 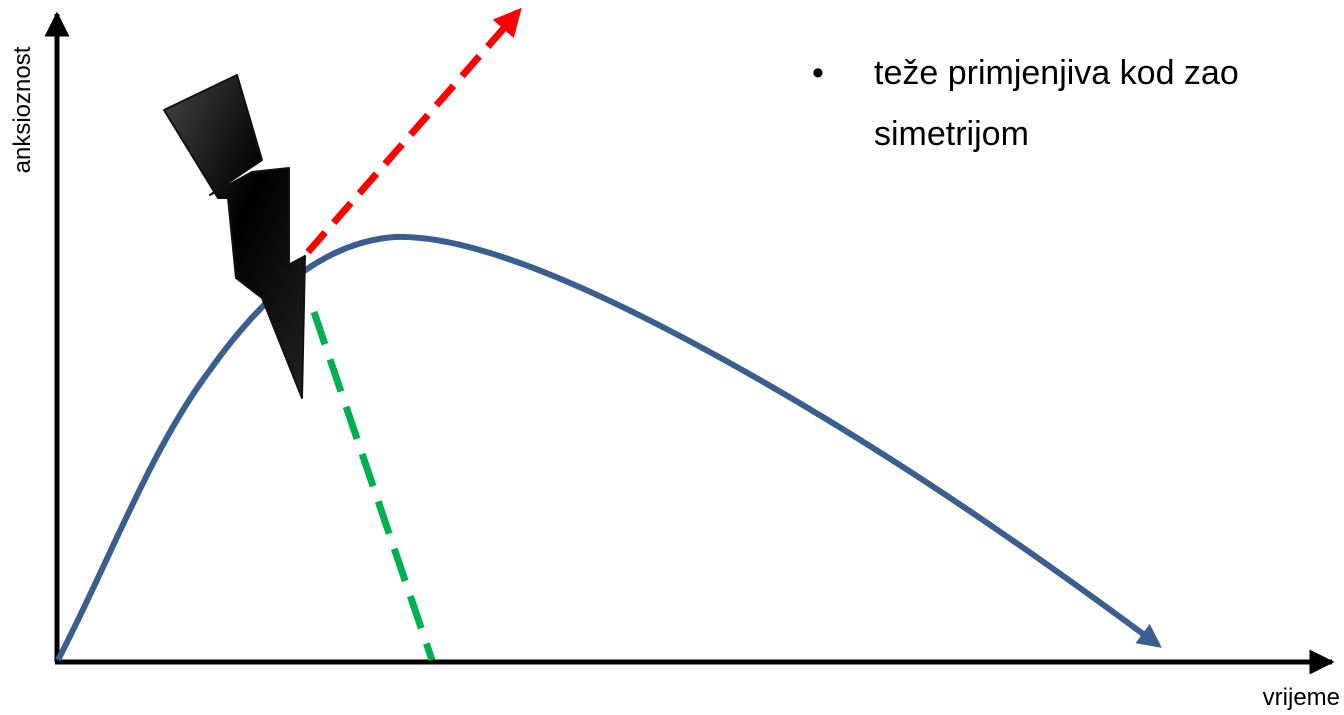 I want to click on anxiety-drop-line, so click(x=373, y=486).